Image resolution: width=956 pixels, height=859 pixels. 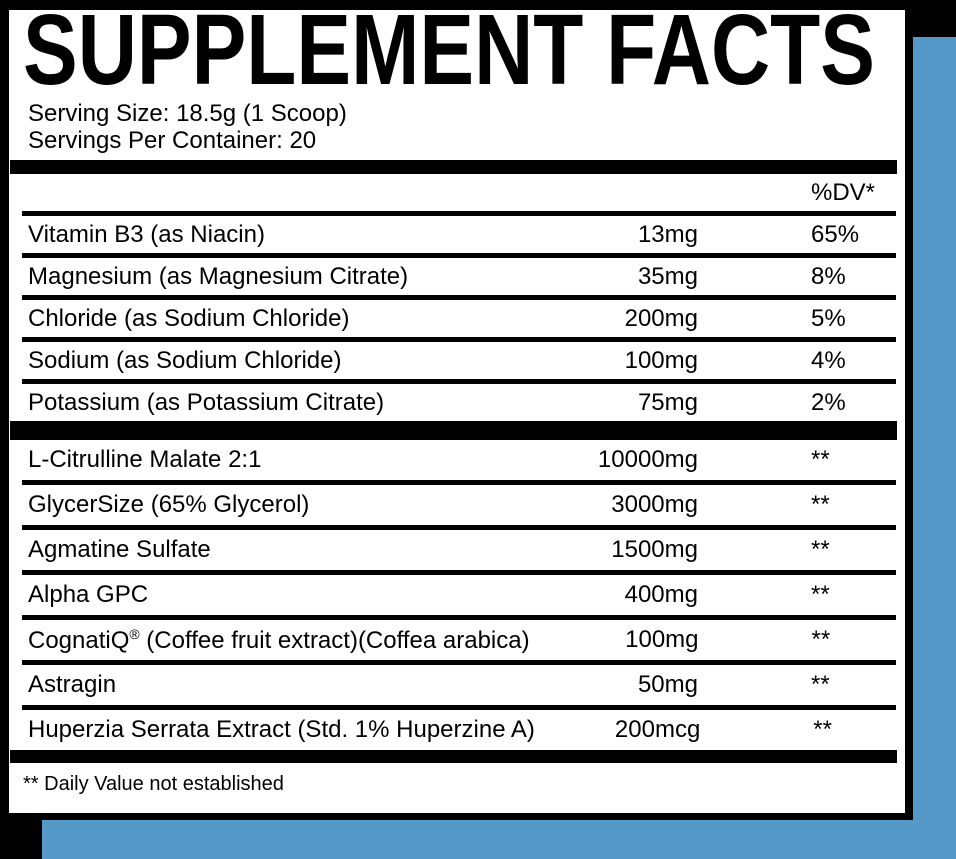 I want to click on nutrient-dv: 5%, so click(x=828, y=318).